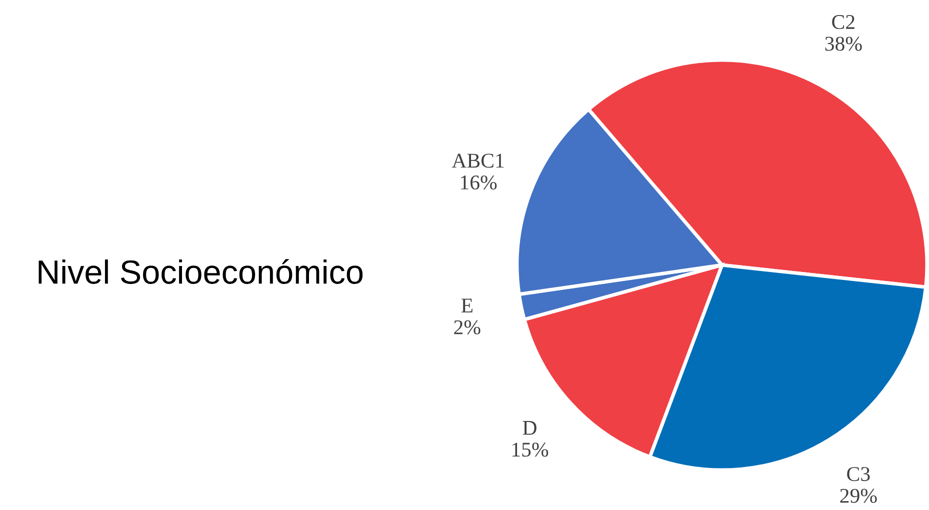  I want to click on data-label: 29%, so click(858, 495).